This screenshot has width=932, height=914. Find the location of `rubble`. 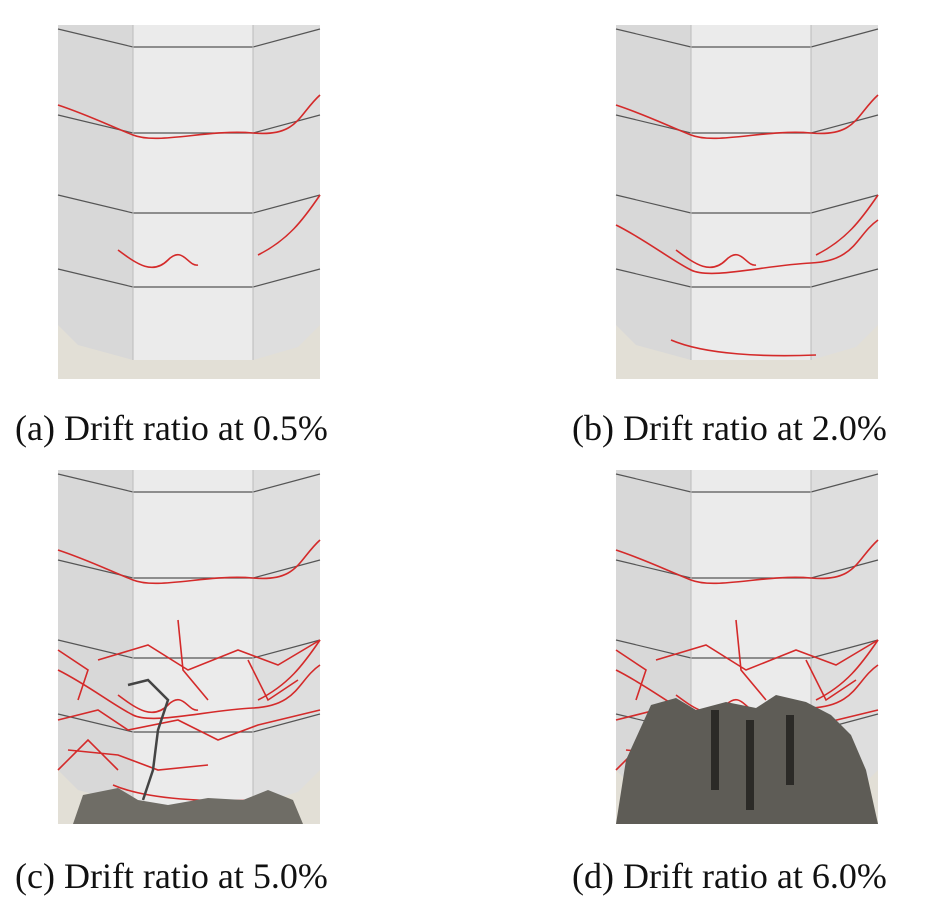

rubble is located at coordinates (188, 806).